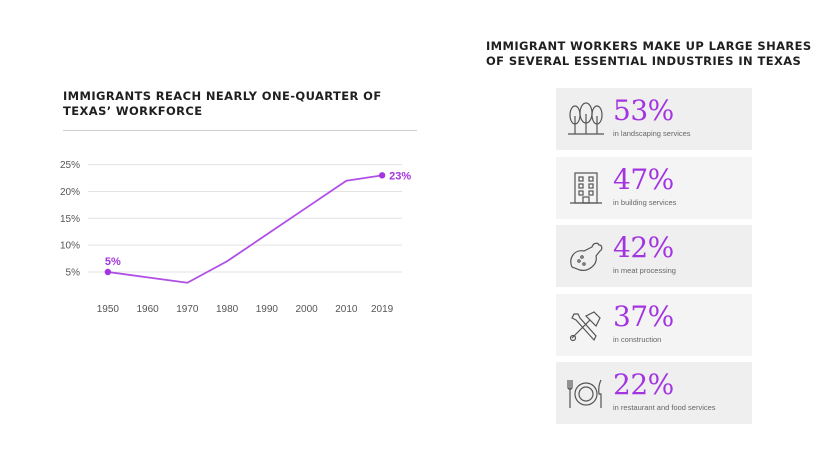  What do you see at coordinates (240, 130) in the screenshot?
I see `title-divider` at bounding box center [240, 130].